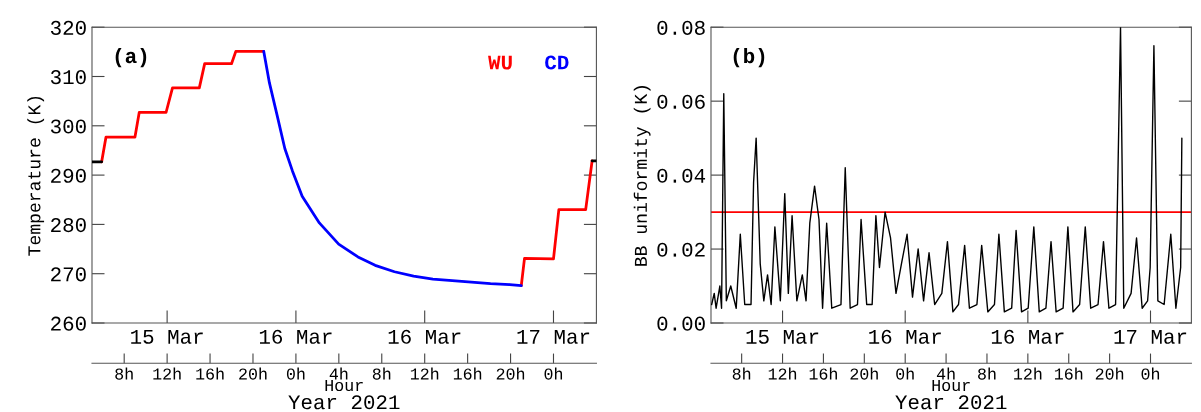 The width and height of the screenshot is (1201, 412). What do you see at coordinates (557, 62) in the screenshot?
I see `text: CD` at bounding box center [557, 62].